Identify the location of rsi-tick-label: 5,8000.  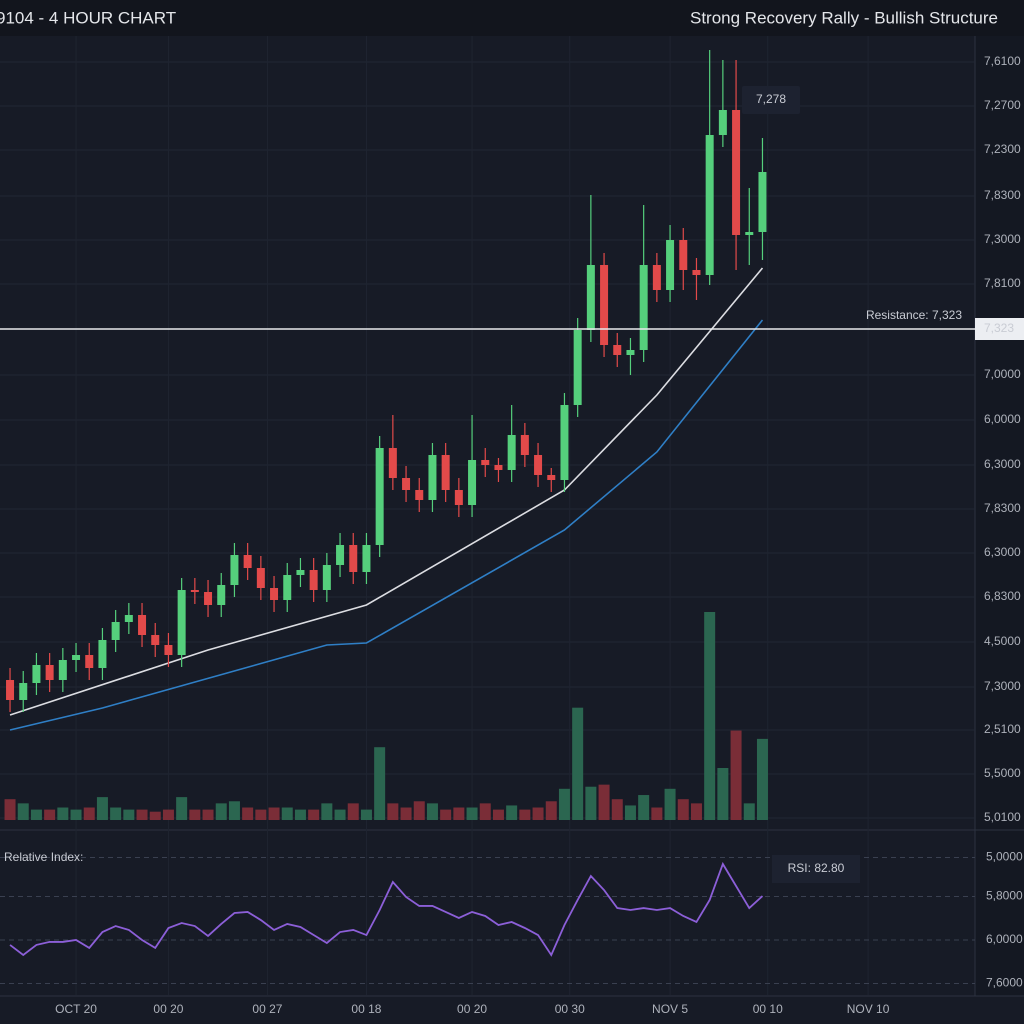
(1004, 896).